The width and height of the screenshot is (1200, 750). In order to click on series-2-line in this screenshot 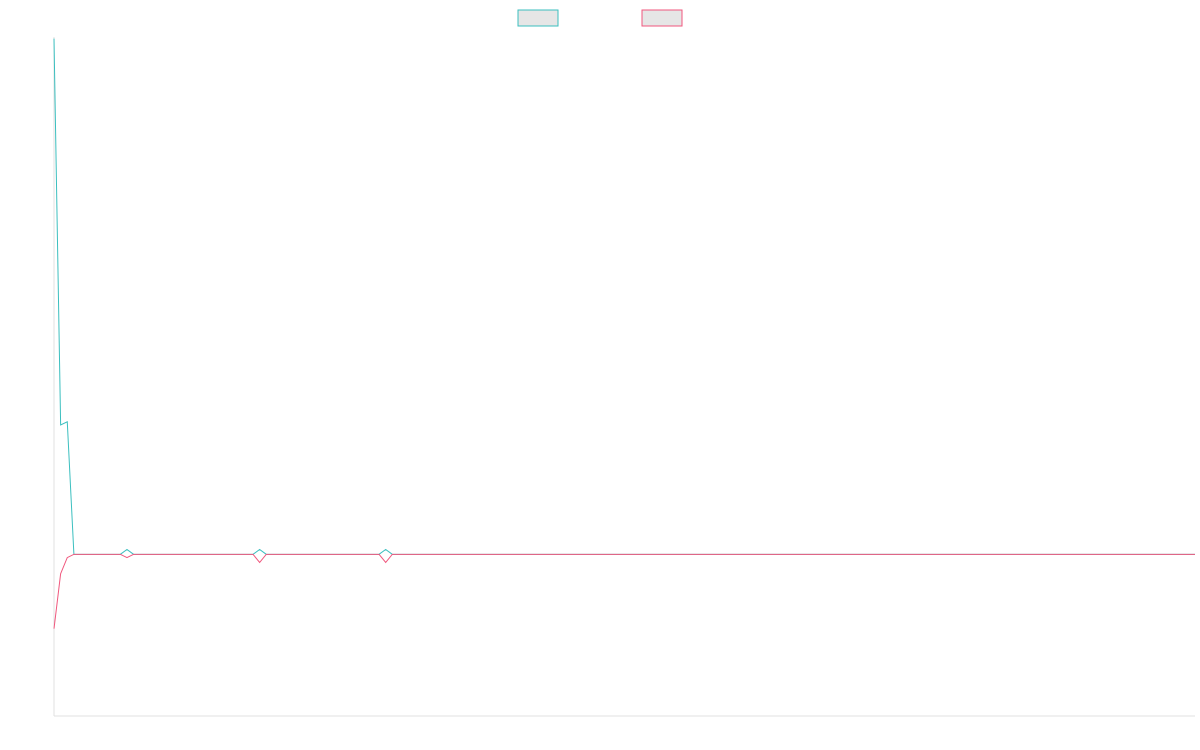, I will do `click(624, 591)`.